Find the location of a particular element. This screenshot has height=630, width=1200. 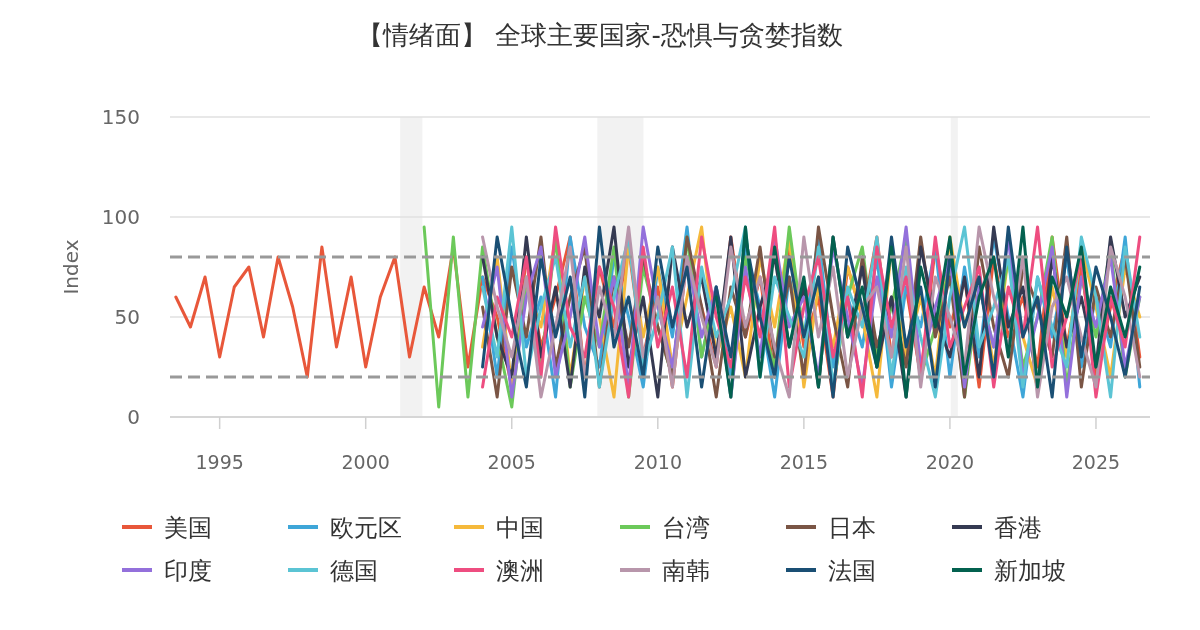

legend-label: 香港 is located at coordinates (1018, 528).